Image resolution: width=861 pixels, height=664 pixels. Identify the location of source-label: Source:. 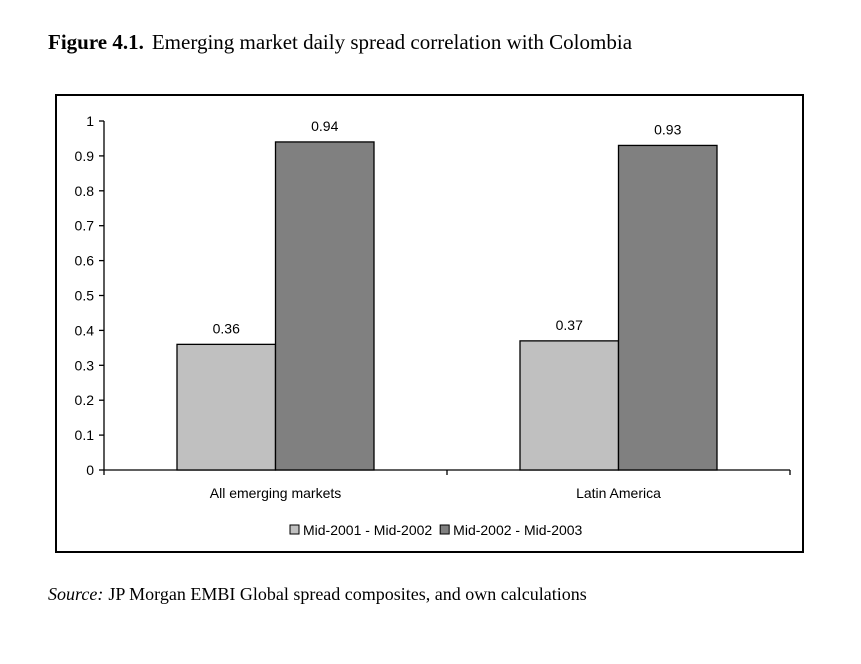
(76, 594).